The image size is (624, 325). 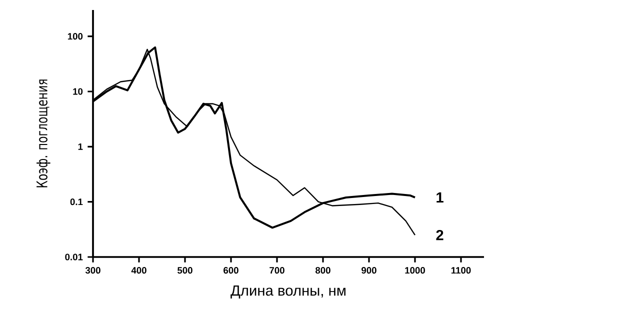 I want to click on x-tick-label: 300, so click(x=92, y=270).